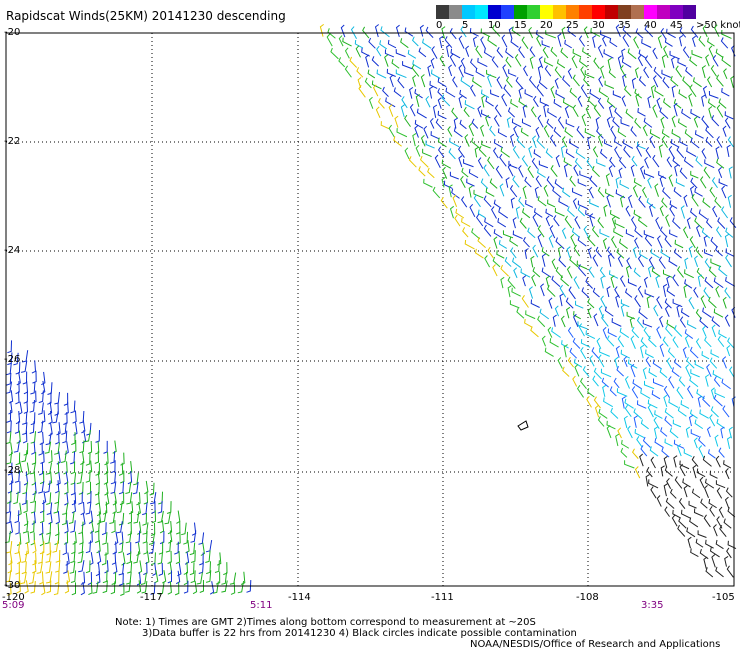  What do you see at coordinates (572, 12) in the screenshot?
I see `colorbar-segment` at bounding box center [572, 12].